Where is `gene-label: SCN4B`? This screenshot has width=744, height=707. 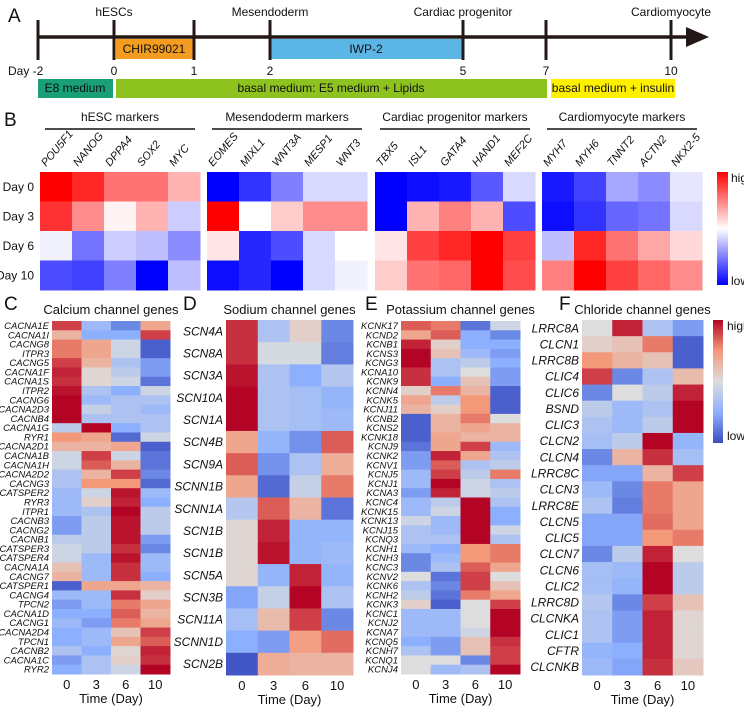 gene-label: SCN4B is located at coordinates (203, 442).